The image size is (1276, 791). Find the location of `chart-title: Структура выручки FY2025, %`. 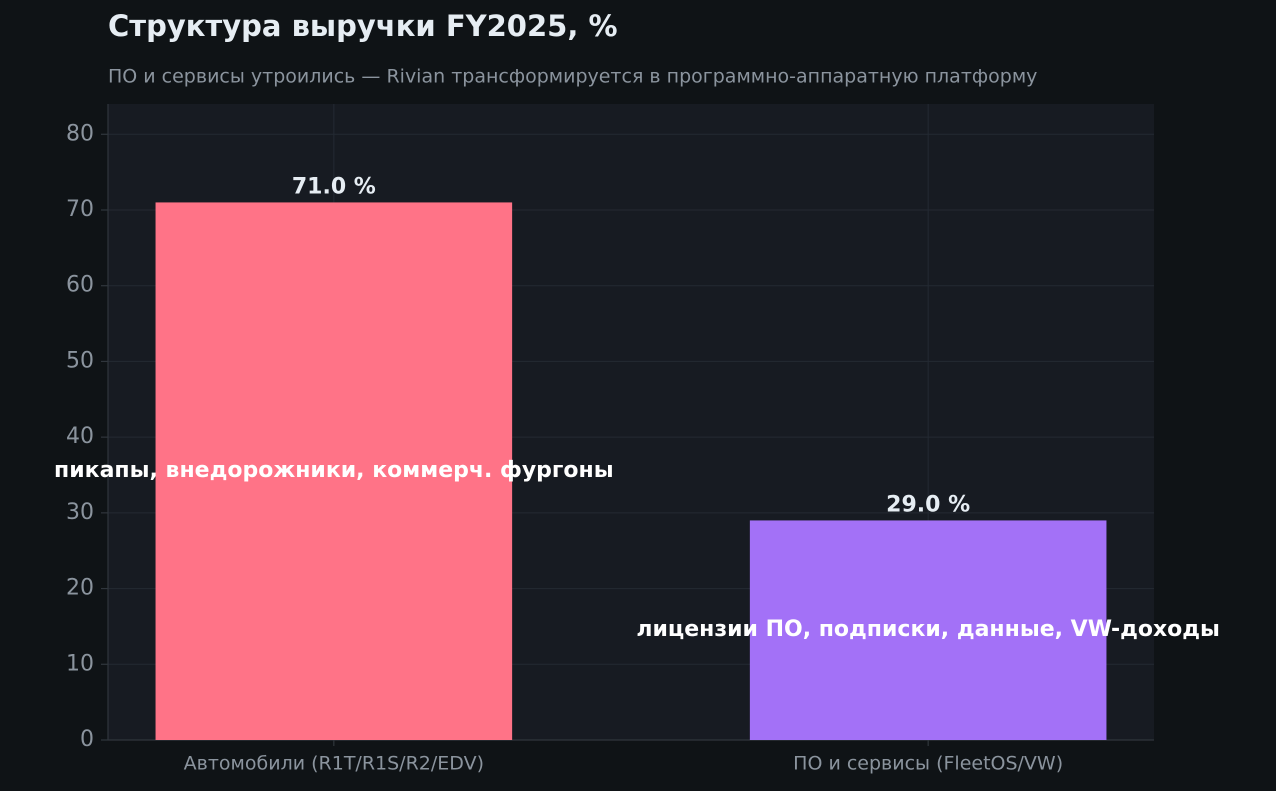

chart-title: Структура выручки FY2025, % is located at coordinates (363, 26).